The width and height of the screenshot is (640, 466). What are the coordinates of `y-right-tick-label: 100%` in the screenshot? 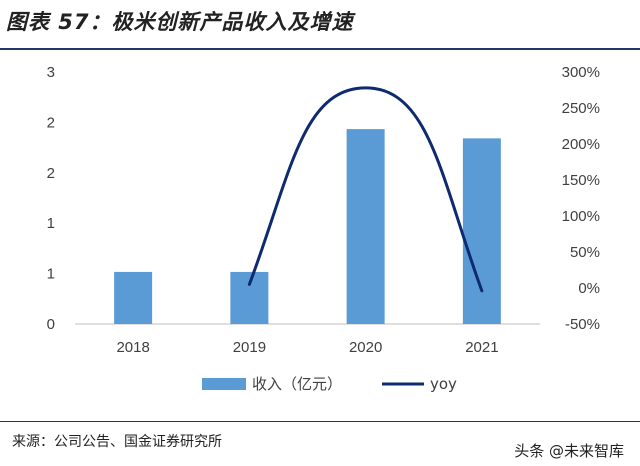 It's located at (581, 216).